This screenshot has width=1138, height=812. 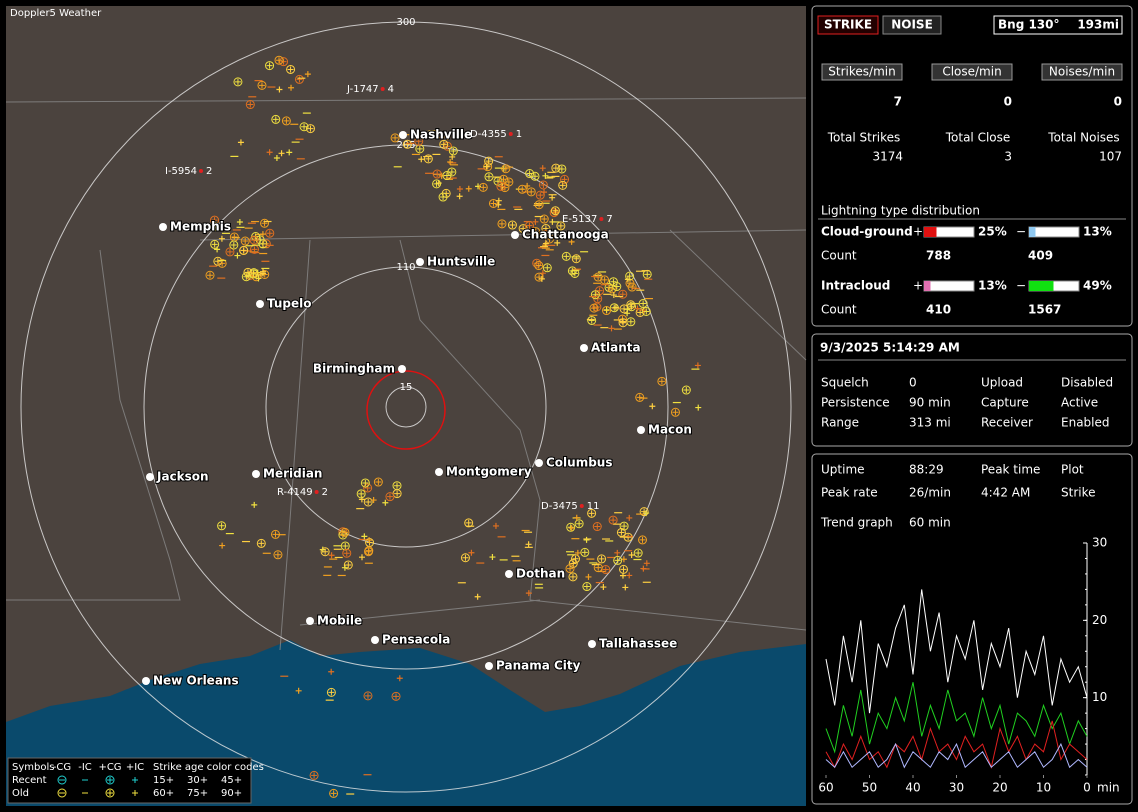 I want to click on legend-age: 15+, so click(x=163, y=780).